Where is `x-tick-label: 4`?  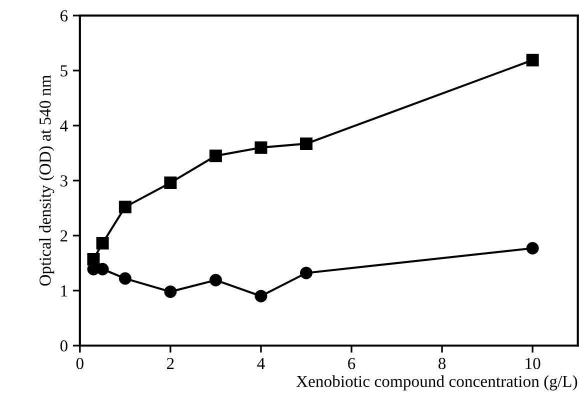 x-tick-label: 4 is located at coordinates (261, 363).